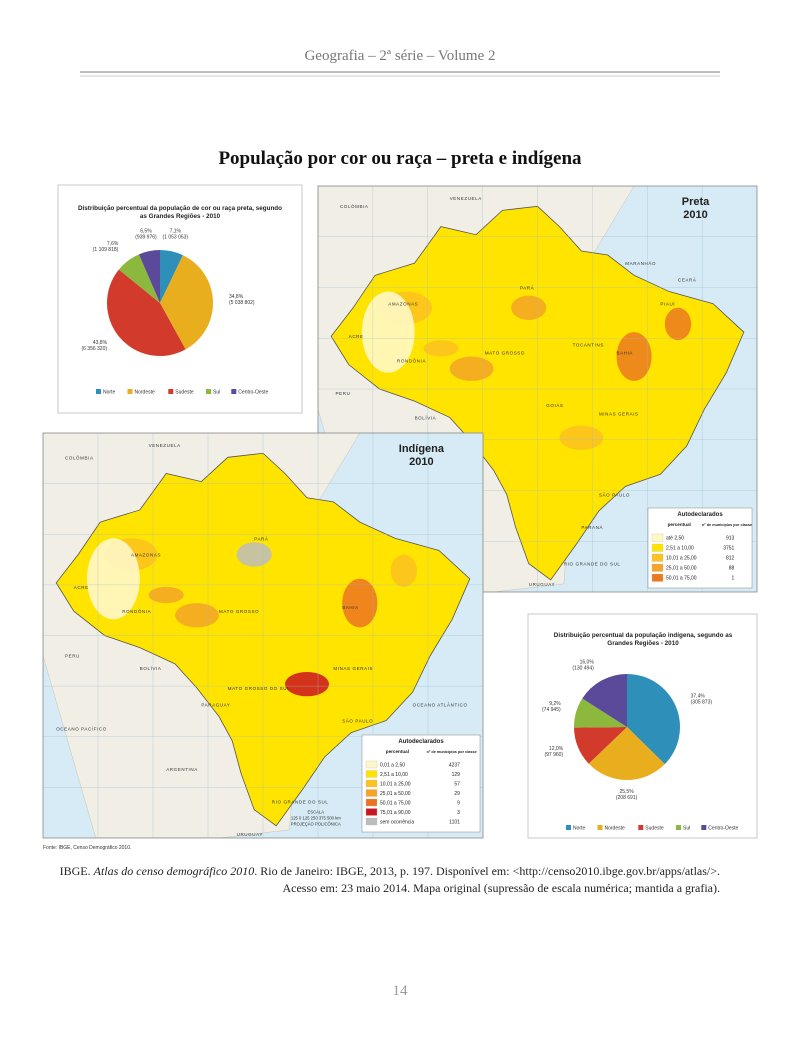 This screenshot has width=800, height=1039. I want to click on count-label: (74 945), so click(551, 710).